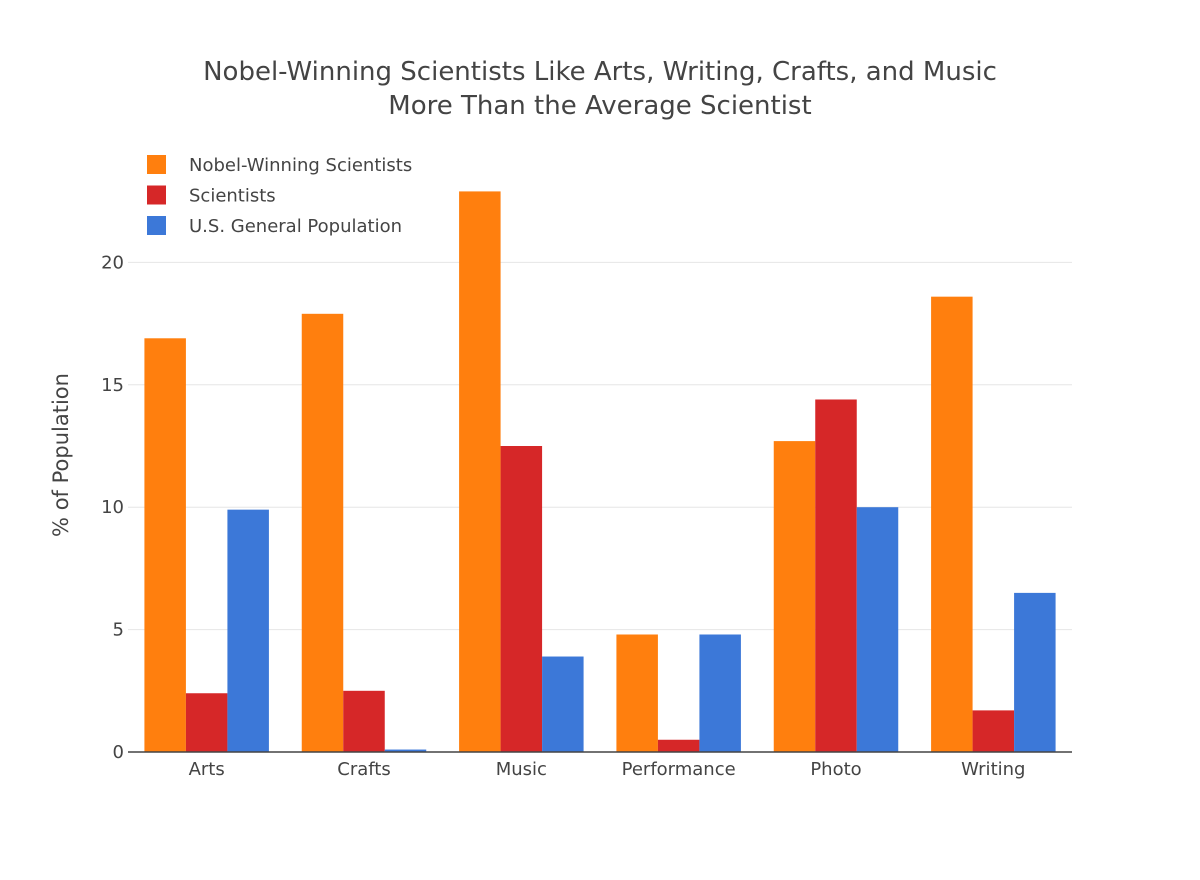 The image size is (1200, 880). I want to click on y-axis-title: % of Population, so click(61, 455).